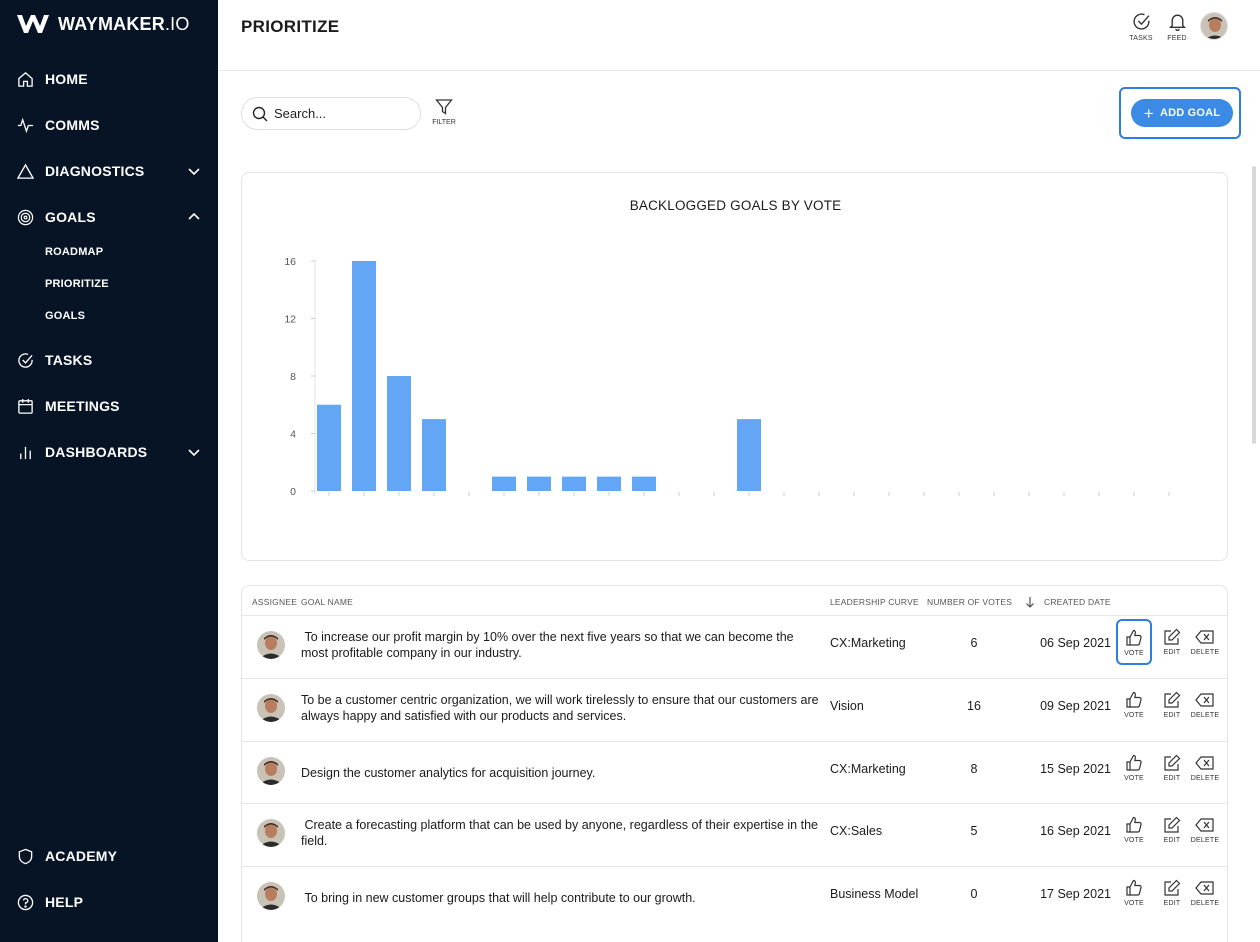 Image resolution: width=1260 pixels, height=942 pixels. Describe the element at coordinates (103, 24) in the screenshot. I see `brand-logo: WAYMAKER.IO` at that location.